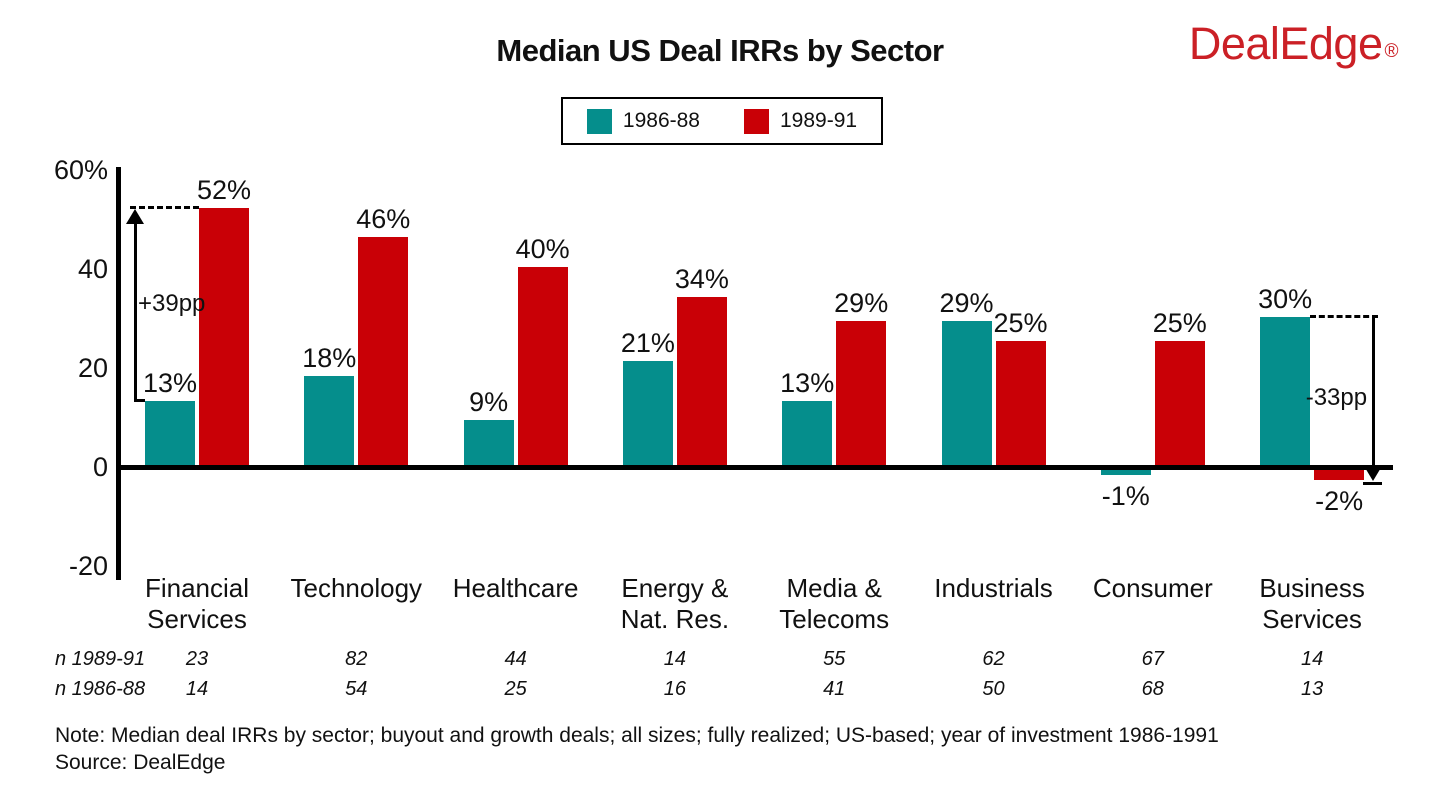 This screenshot has height=810, width=1440. I want to click on category-label-line: Technology, so click(356, 588).